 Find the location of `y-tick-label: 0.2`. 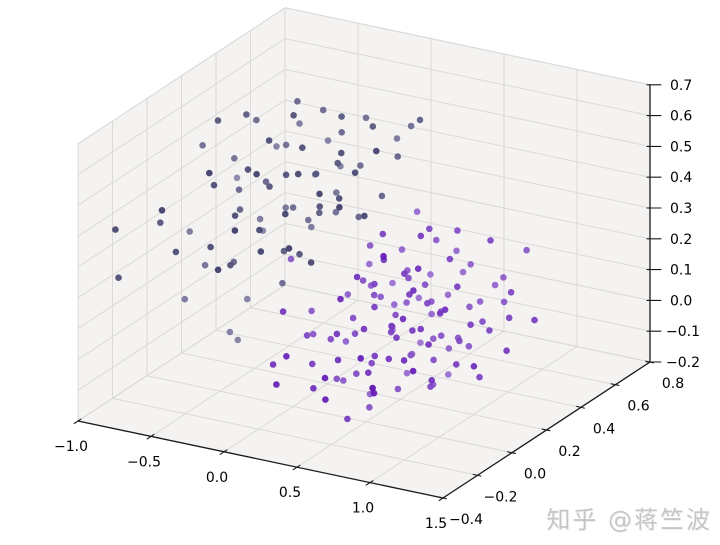

y-tick-label: 0.2 is located at coordinates (569, 452).